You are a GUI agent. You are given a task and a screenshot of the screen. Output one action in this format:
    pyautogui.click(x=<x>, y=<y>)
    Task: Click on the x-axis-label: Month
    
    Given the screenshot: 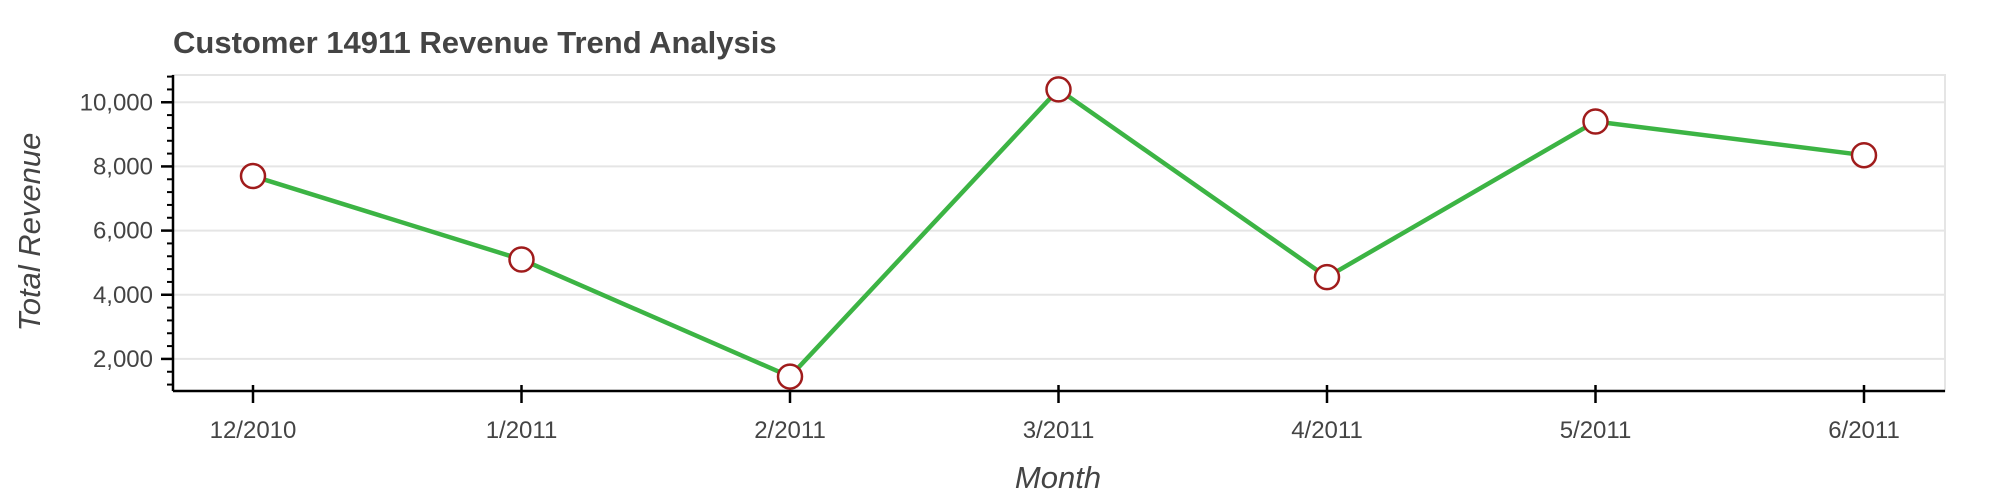 What is the action you would take?
    pyautogui.click(x=1058, y=477)
    